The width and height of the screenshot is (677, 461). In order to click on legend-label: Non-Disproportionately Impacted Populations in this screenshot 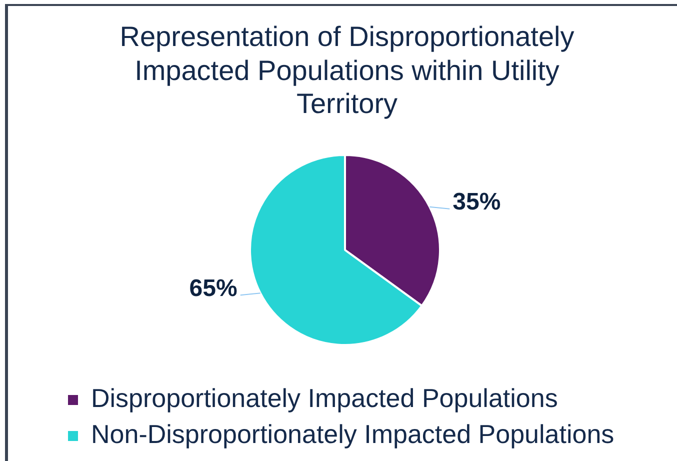, I will do `click(352, 434)`.